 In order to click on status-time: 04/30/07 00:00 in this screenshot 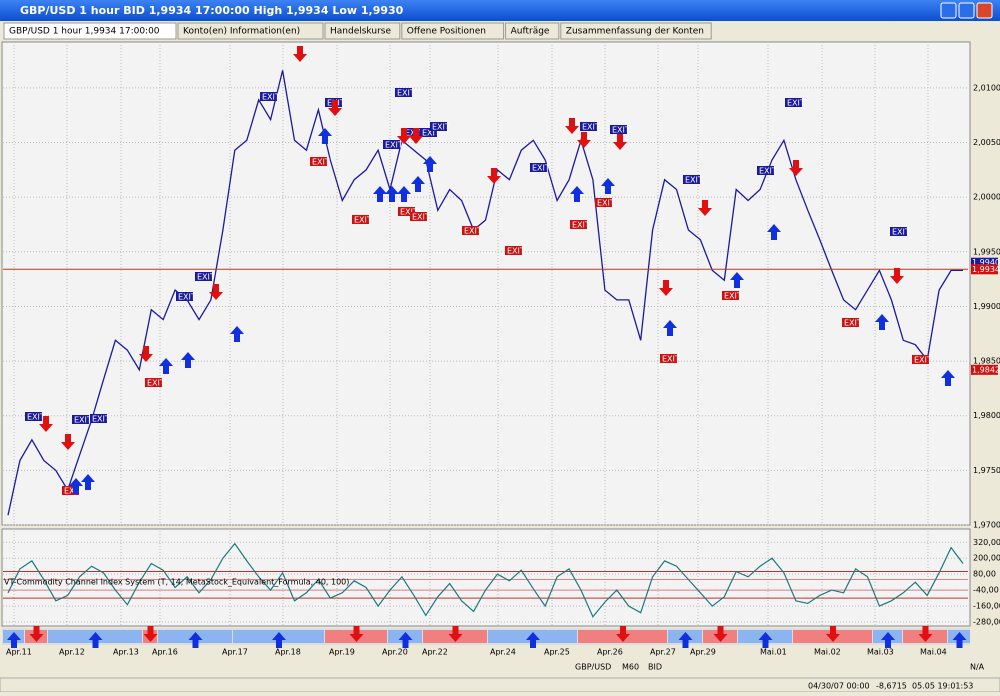, I will do `click(839, 686)`.